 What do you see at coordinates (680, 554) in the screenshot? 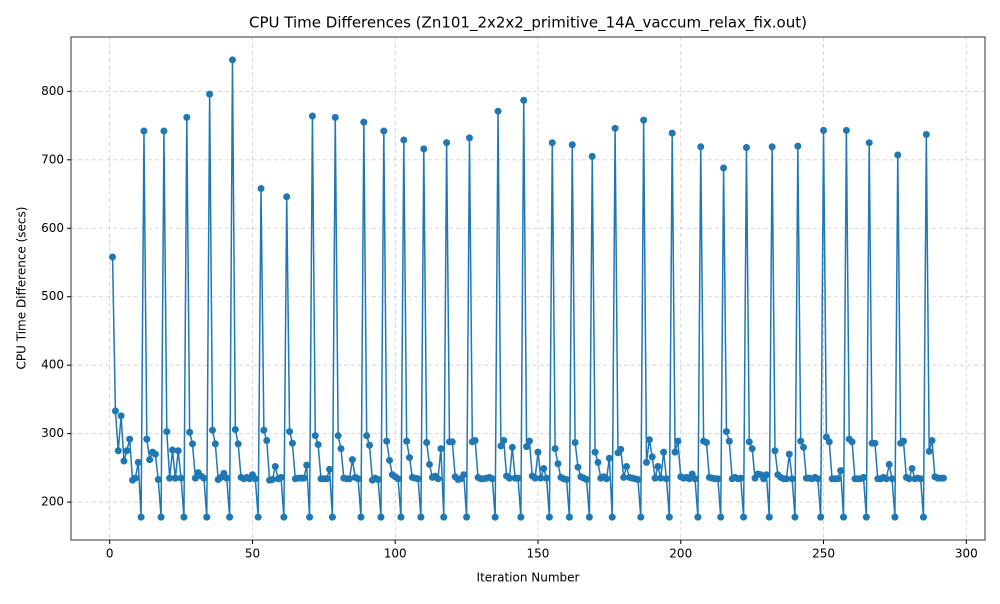
I see `x-tick-label: 200` at bounding box center [680, 554].